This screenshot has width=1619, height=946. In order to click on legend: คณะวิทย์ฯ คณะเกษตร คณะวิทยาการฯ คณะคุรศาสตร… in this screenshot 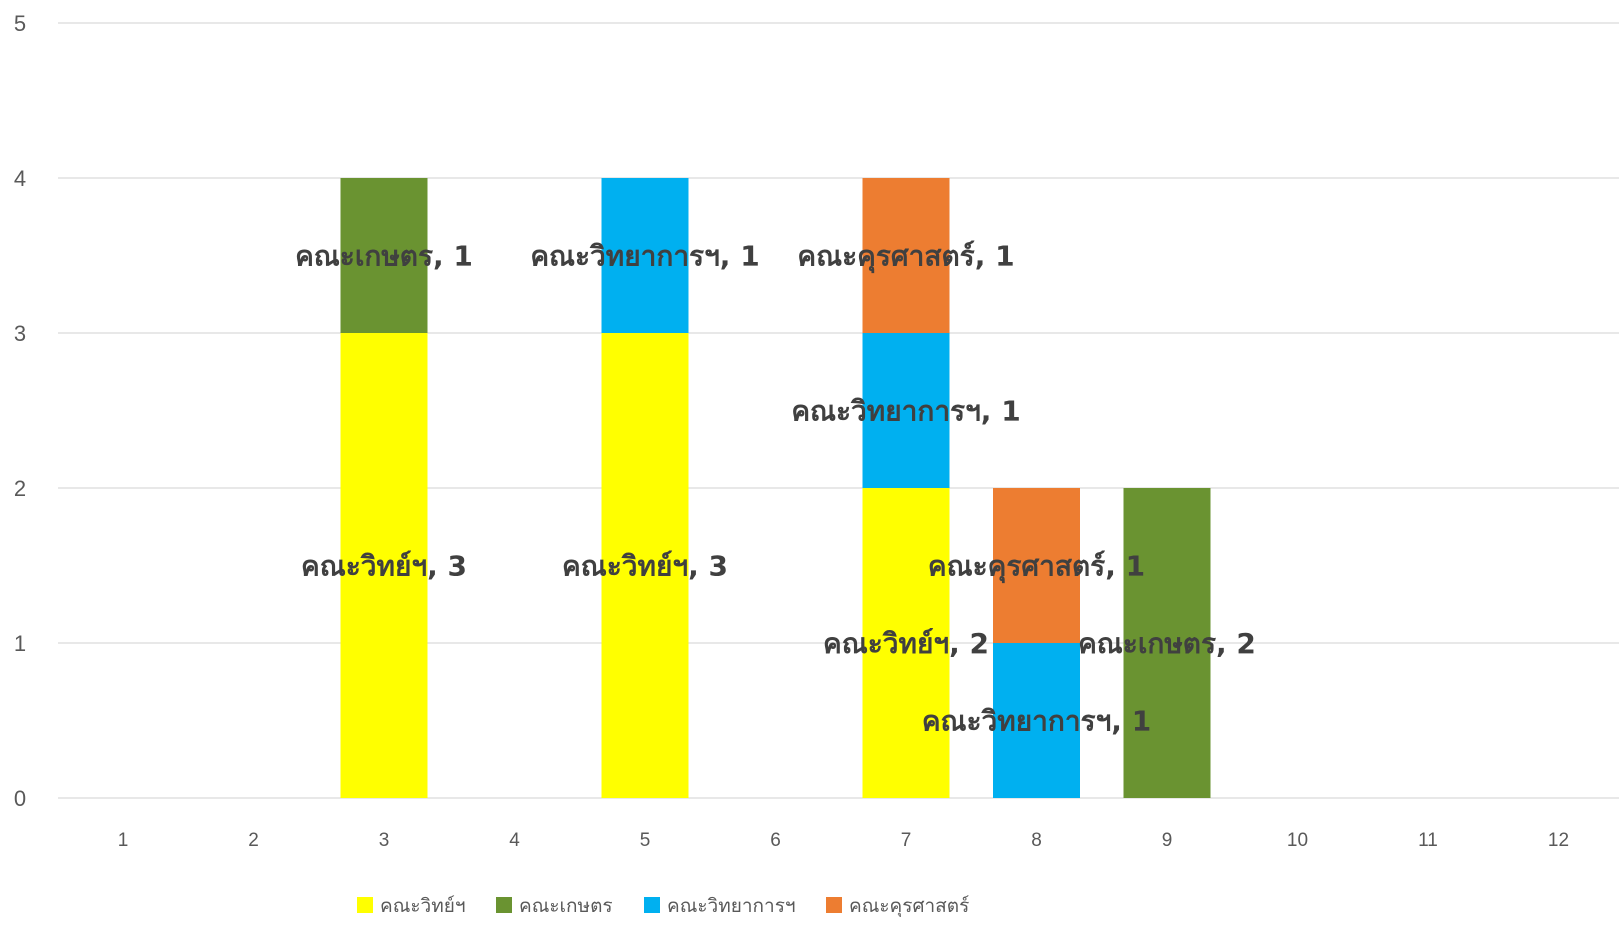, I will do `click(663, 906)`.